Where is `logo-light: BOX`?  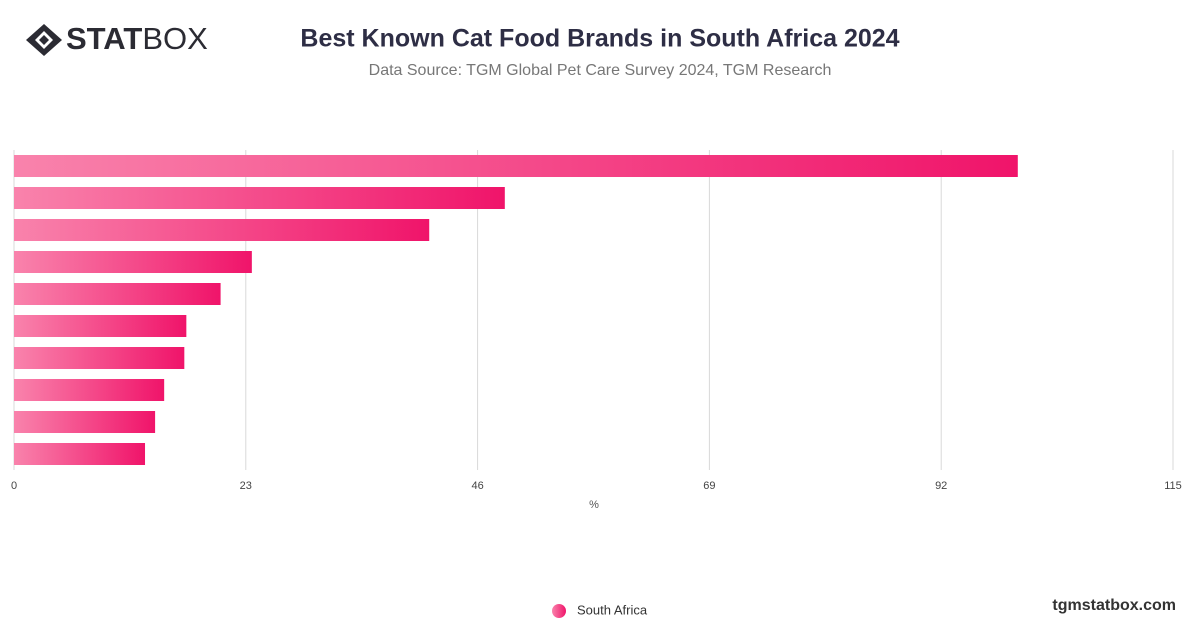 logo-light: BOX is located at coordinates (175, 38).